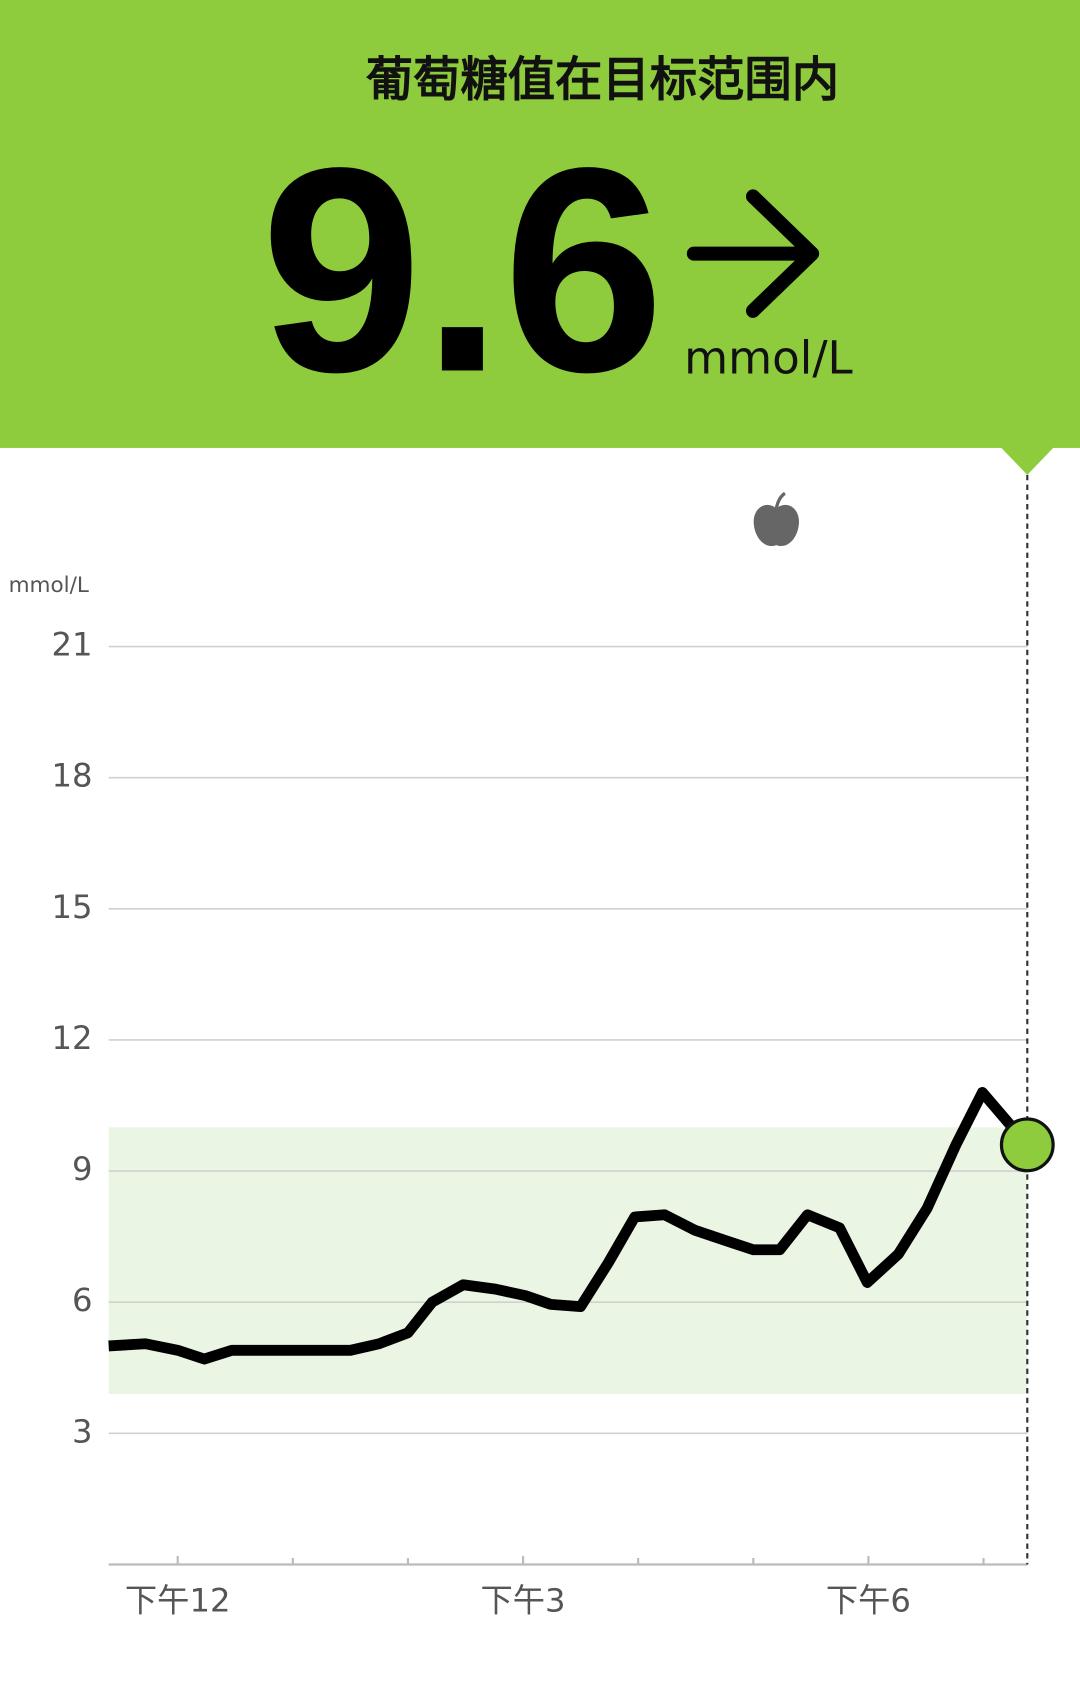 Image resolution: width=1080 pixels, height=1687 pixels. Describe the element at coordinates (602, 80) in the screenshot. I see `status-text: 葡萄糖值在目标范围内` at that location.